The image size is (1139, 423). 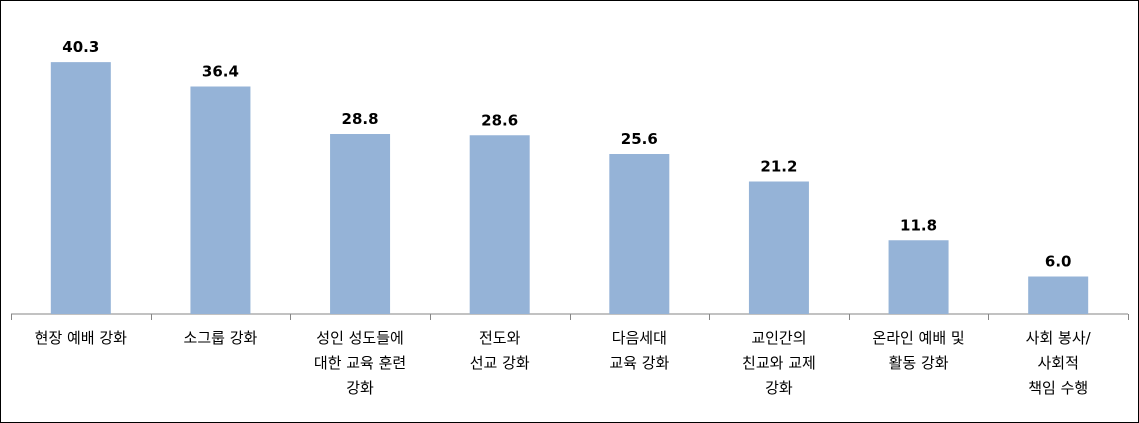 What do you see at coordinates (221, 338) in the screenshot?
I see `category-label: 소그룹 강화` at bounding box center [221, 338].